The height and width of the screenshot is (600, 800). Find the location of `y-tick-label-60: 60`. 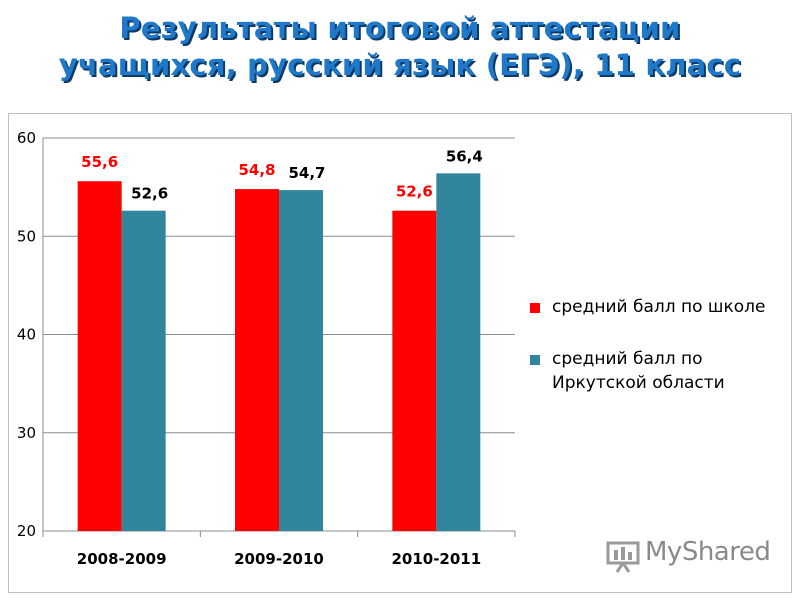

y-tick-label-60: 60 is located at coordinates (26, 138).